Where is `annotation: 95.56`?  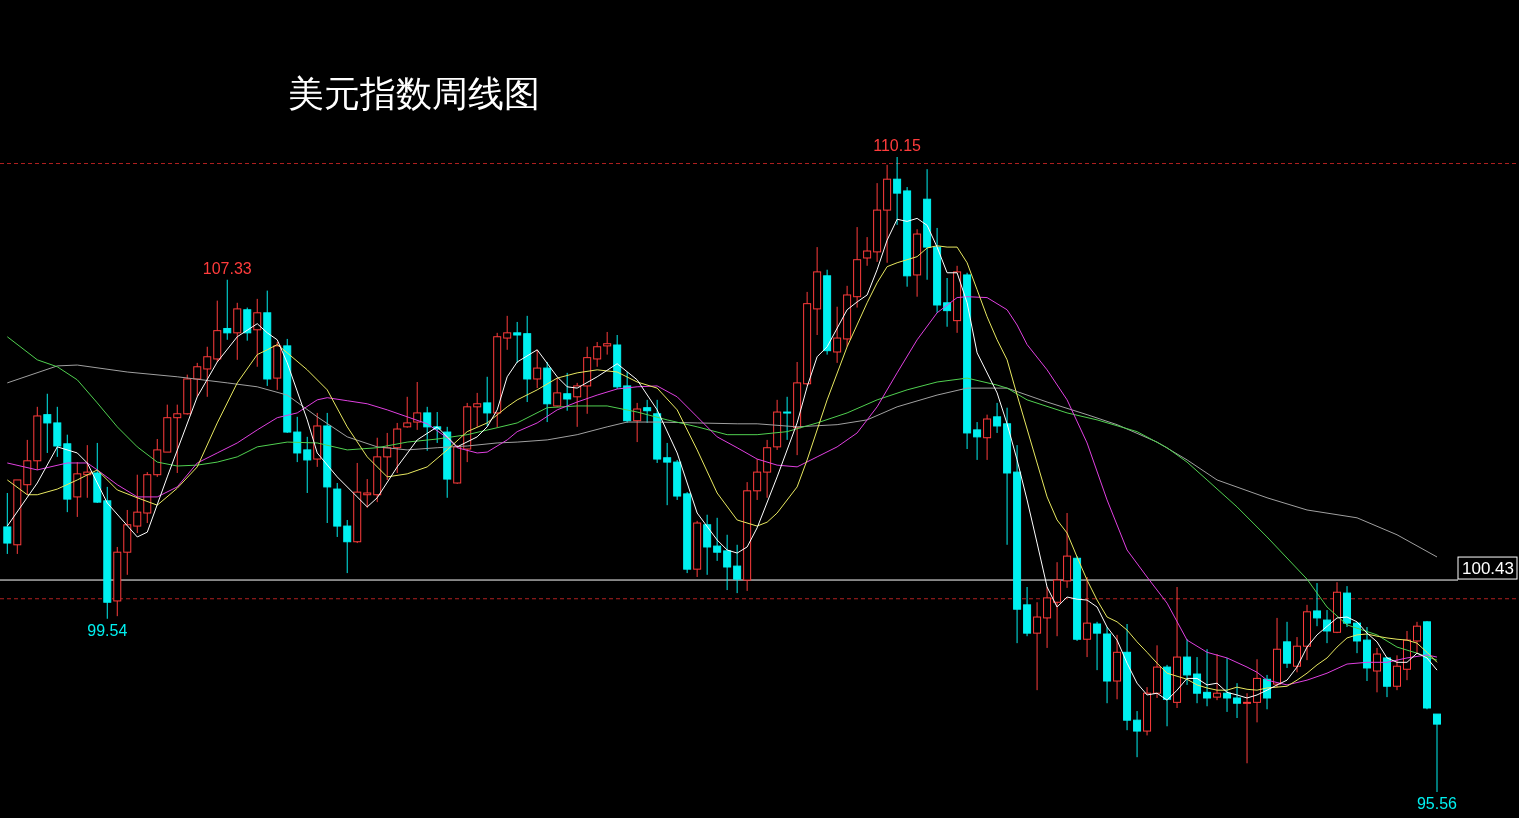
annotation: 95.56 is located at coordinates (1437, 803).